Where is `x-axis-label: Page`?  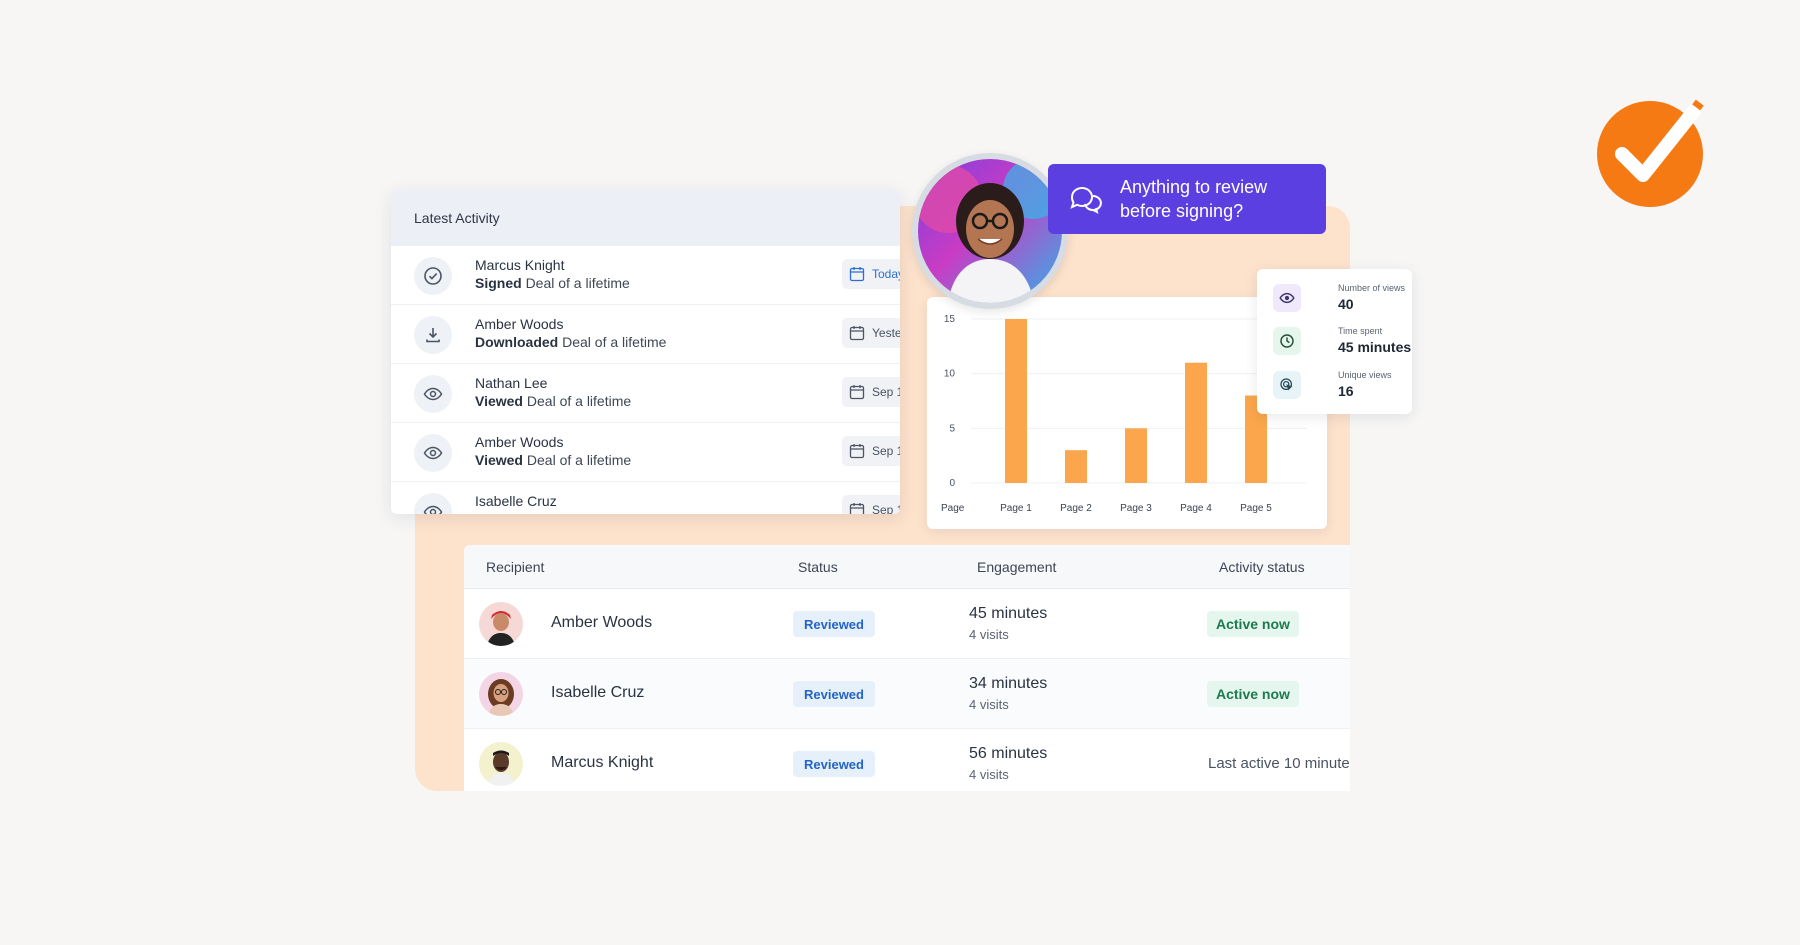
x-axis-label: Page is located at coordinates (953, 508).